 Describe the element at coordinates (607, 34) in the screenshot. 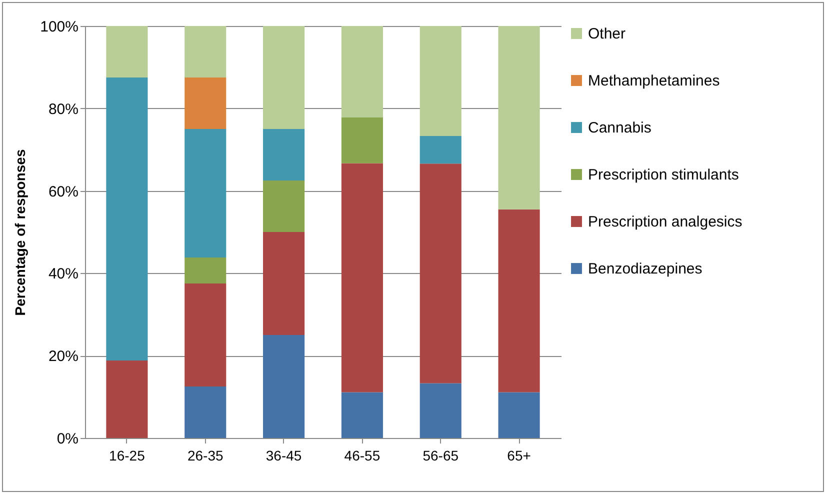

I see `legend-label: Other` at that location.